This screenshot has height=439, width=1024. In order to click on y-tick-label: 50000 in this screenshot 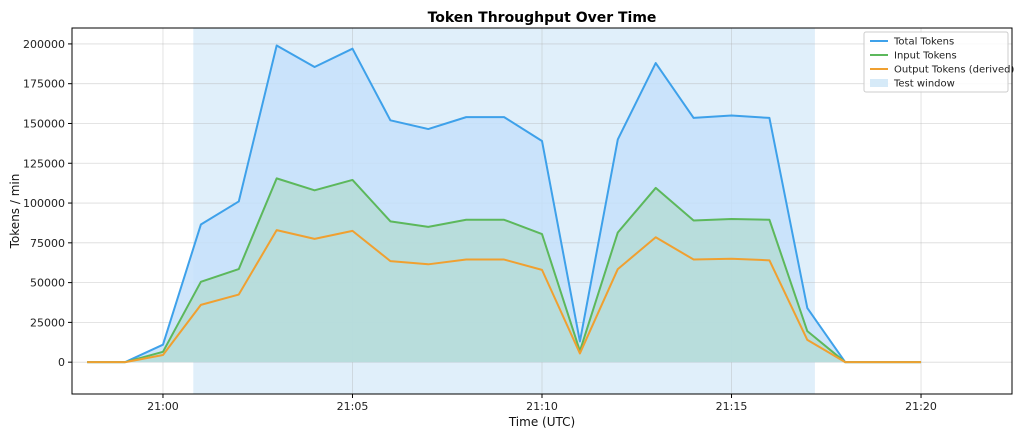, I will do `click(47, 283)`.